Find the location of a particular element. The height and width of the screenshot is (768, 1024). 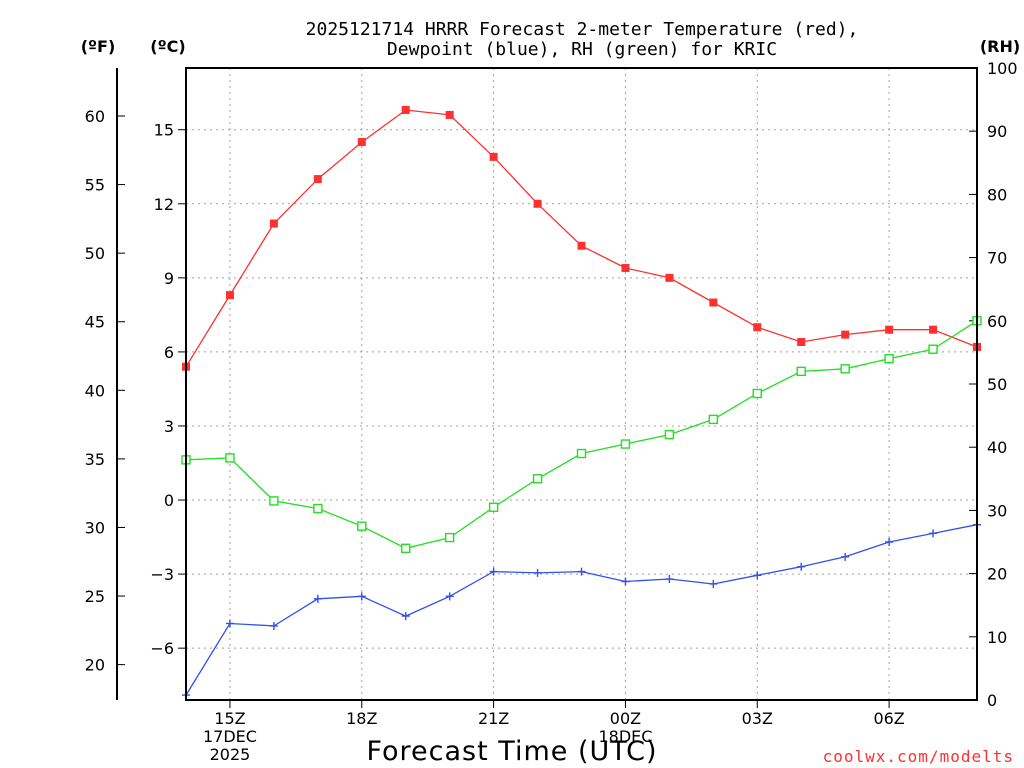

fahrenheit-unit-label: (ºF) is located at coordinates (98, 46).